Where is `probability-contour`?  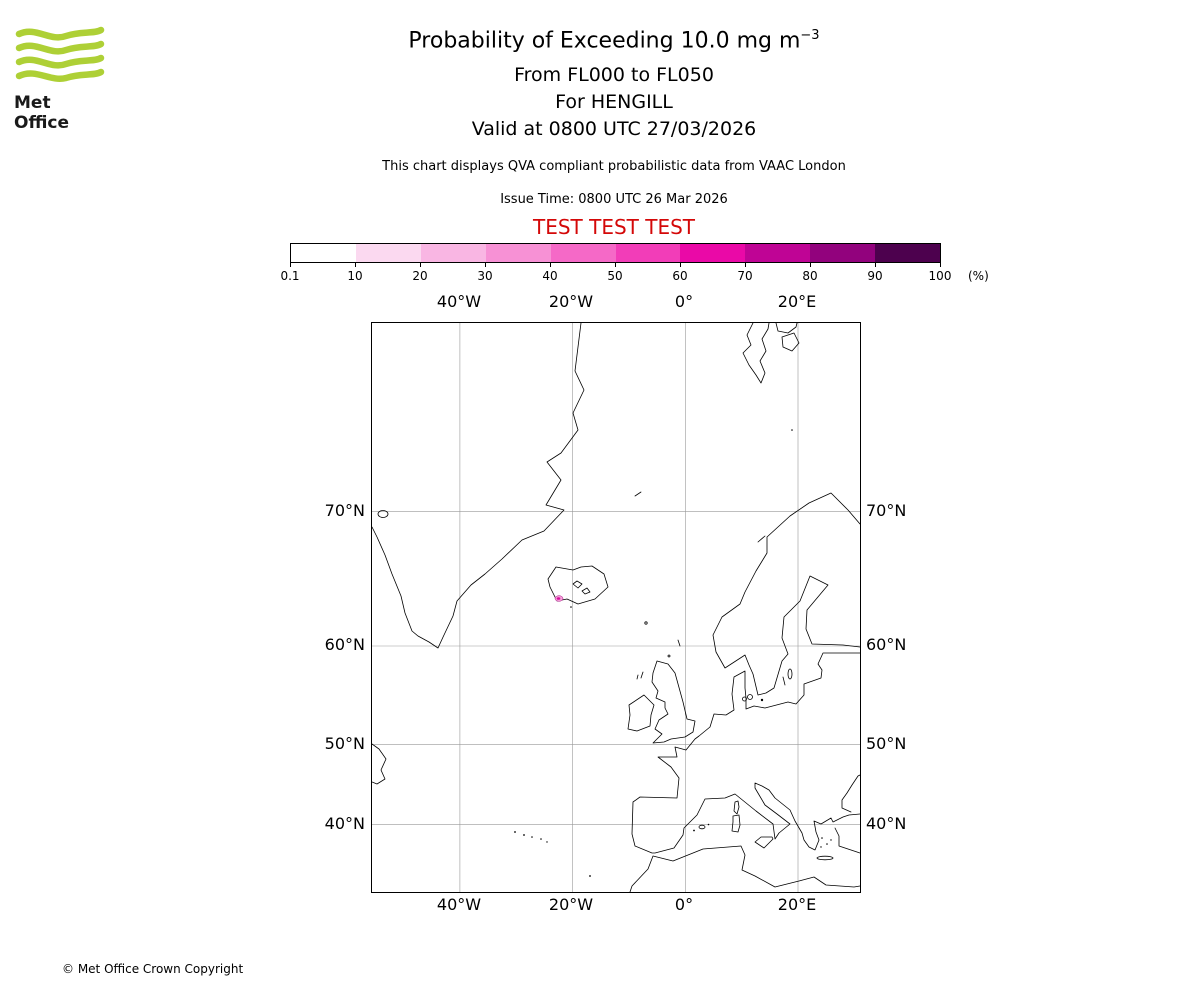
probability-contour is located at coordinates (559, 598).